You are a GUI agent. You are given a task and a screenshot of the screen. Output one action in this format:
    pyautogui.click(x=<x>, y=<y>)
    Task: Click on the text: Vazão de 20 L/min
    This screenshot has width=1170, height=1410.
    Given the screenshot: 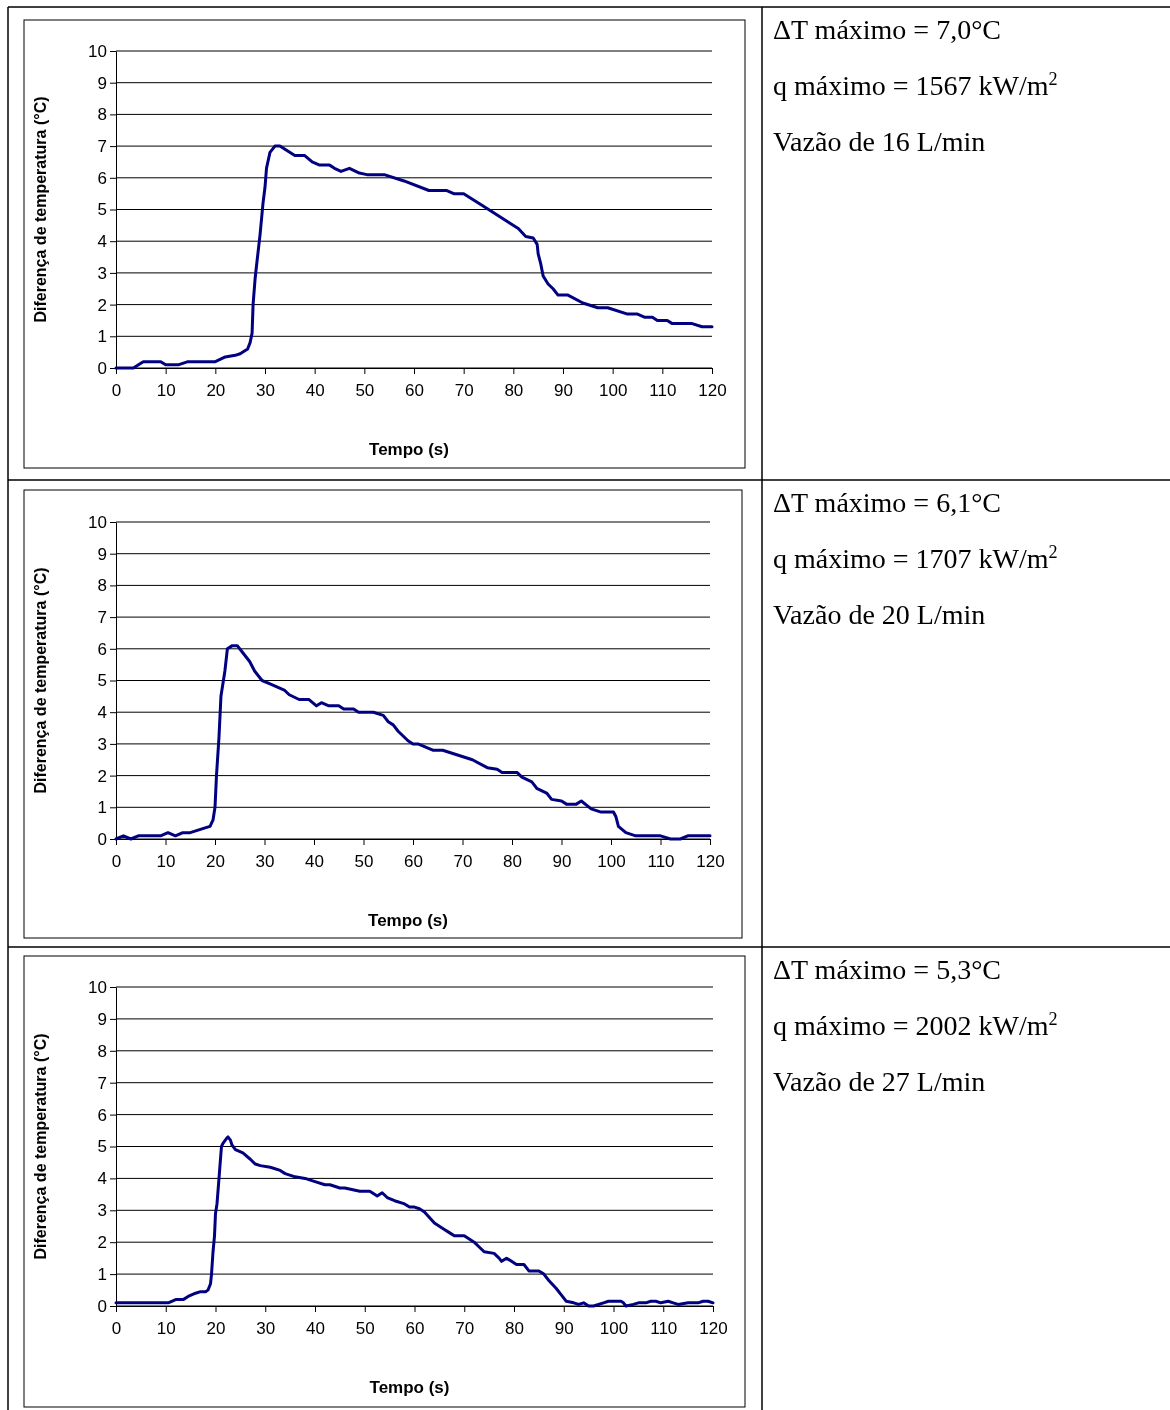 What is the action you would take?
    pyautogui.click(x=879, y=614)
    